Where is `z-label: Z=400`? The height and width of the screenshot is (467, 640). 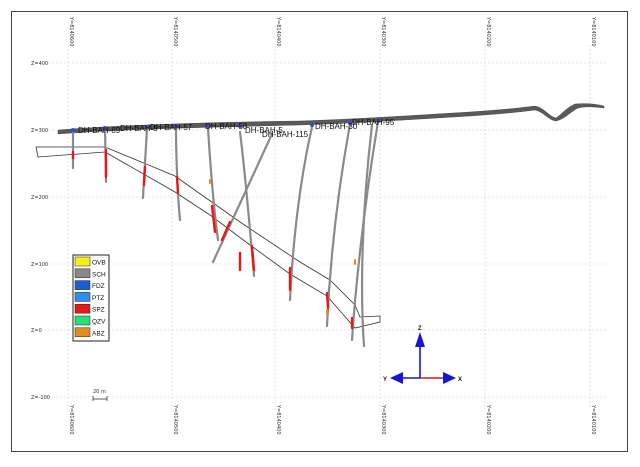 z-label: Z=400 is located at coordinates (39, 64).